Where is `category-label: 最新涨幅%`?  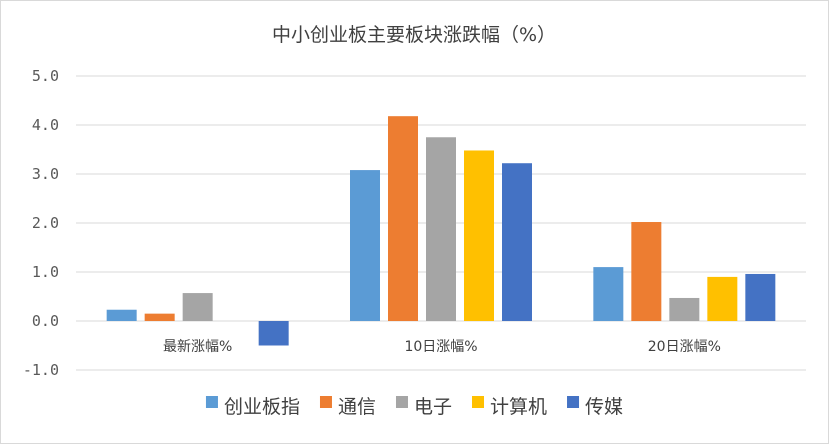 category-label: 最新涨幅% is located at coordinates (197, 347).